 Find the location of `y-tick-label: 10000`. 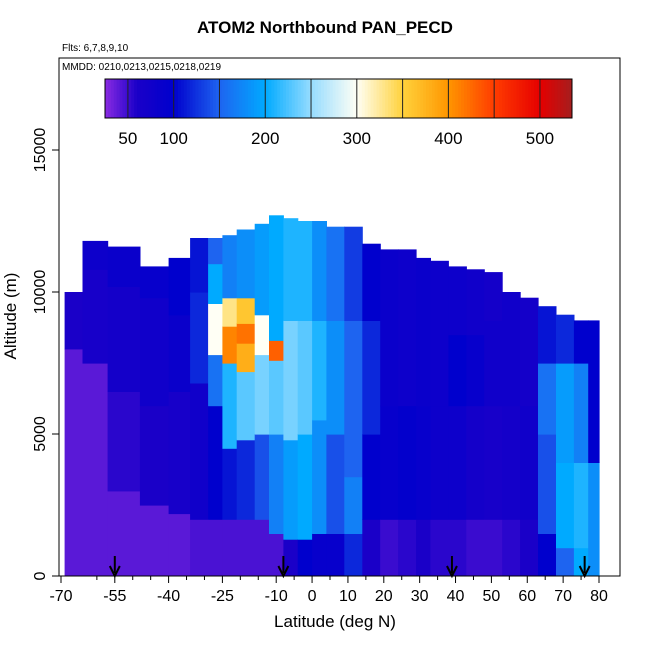

y-tick-label: 10000 is located at coordinates (40, 292).